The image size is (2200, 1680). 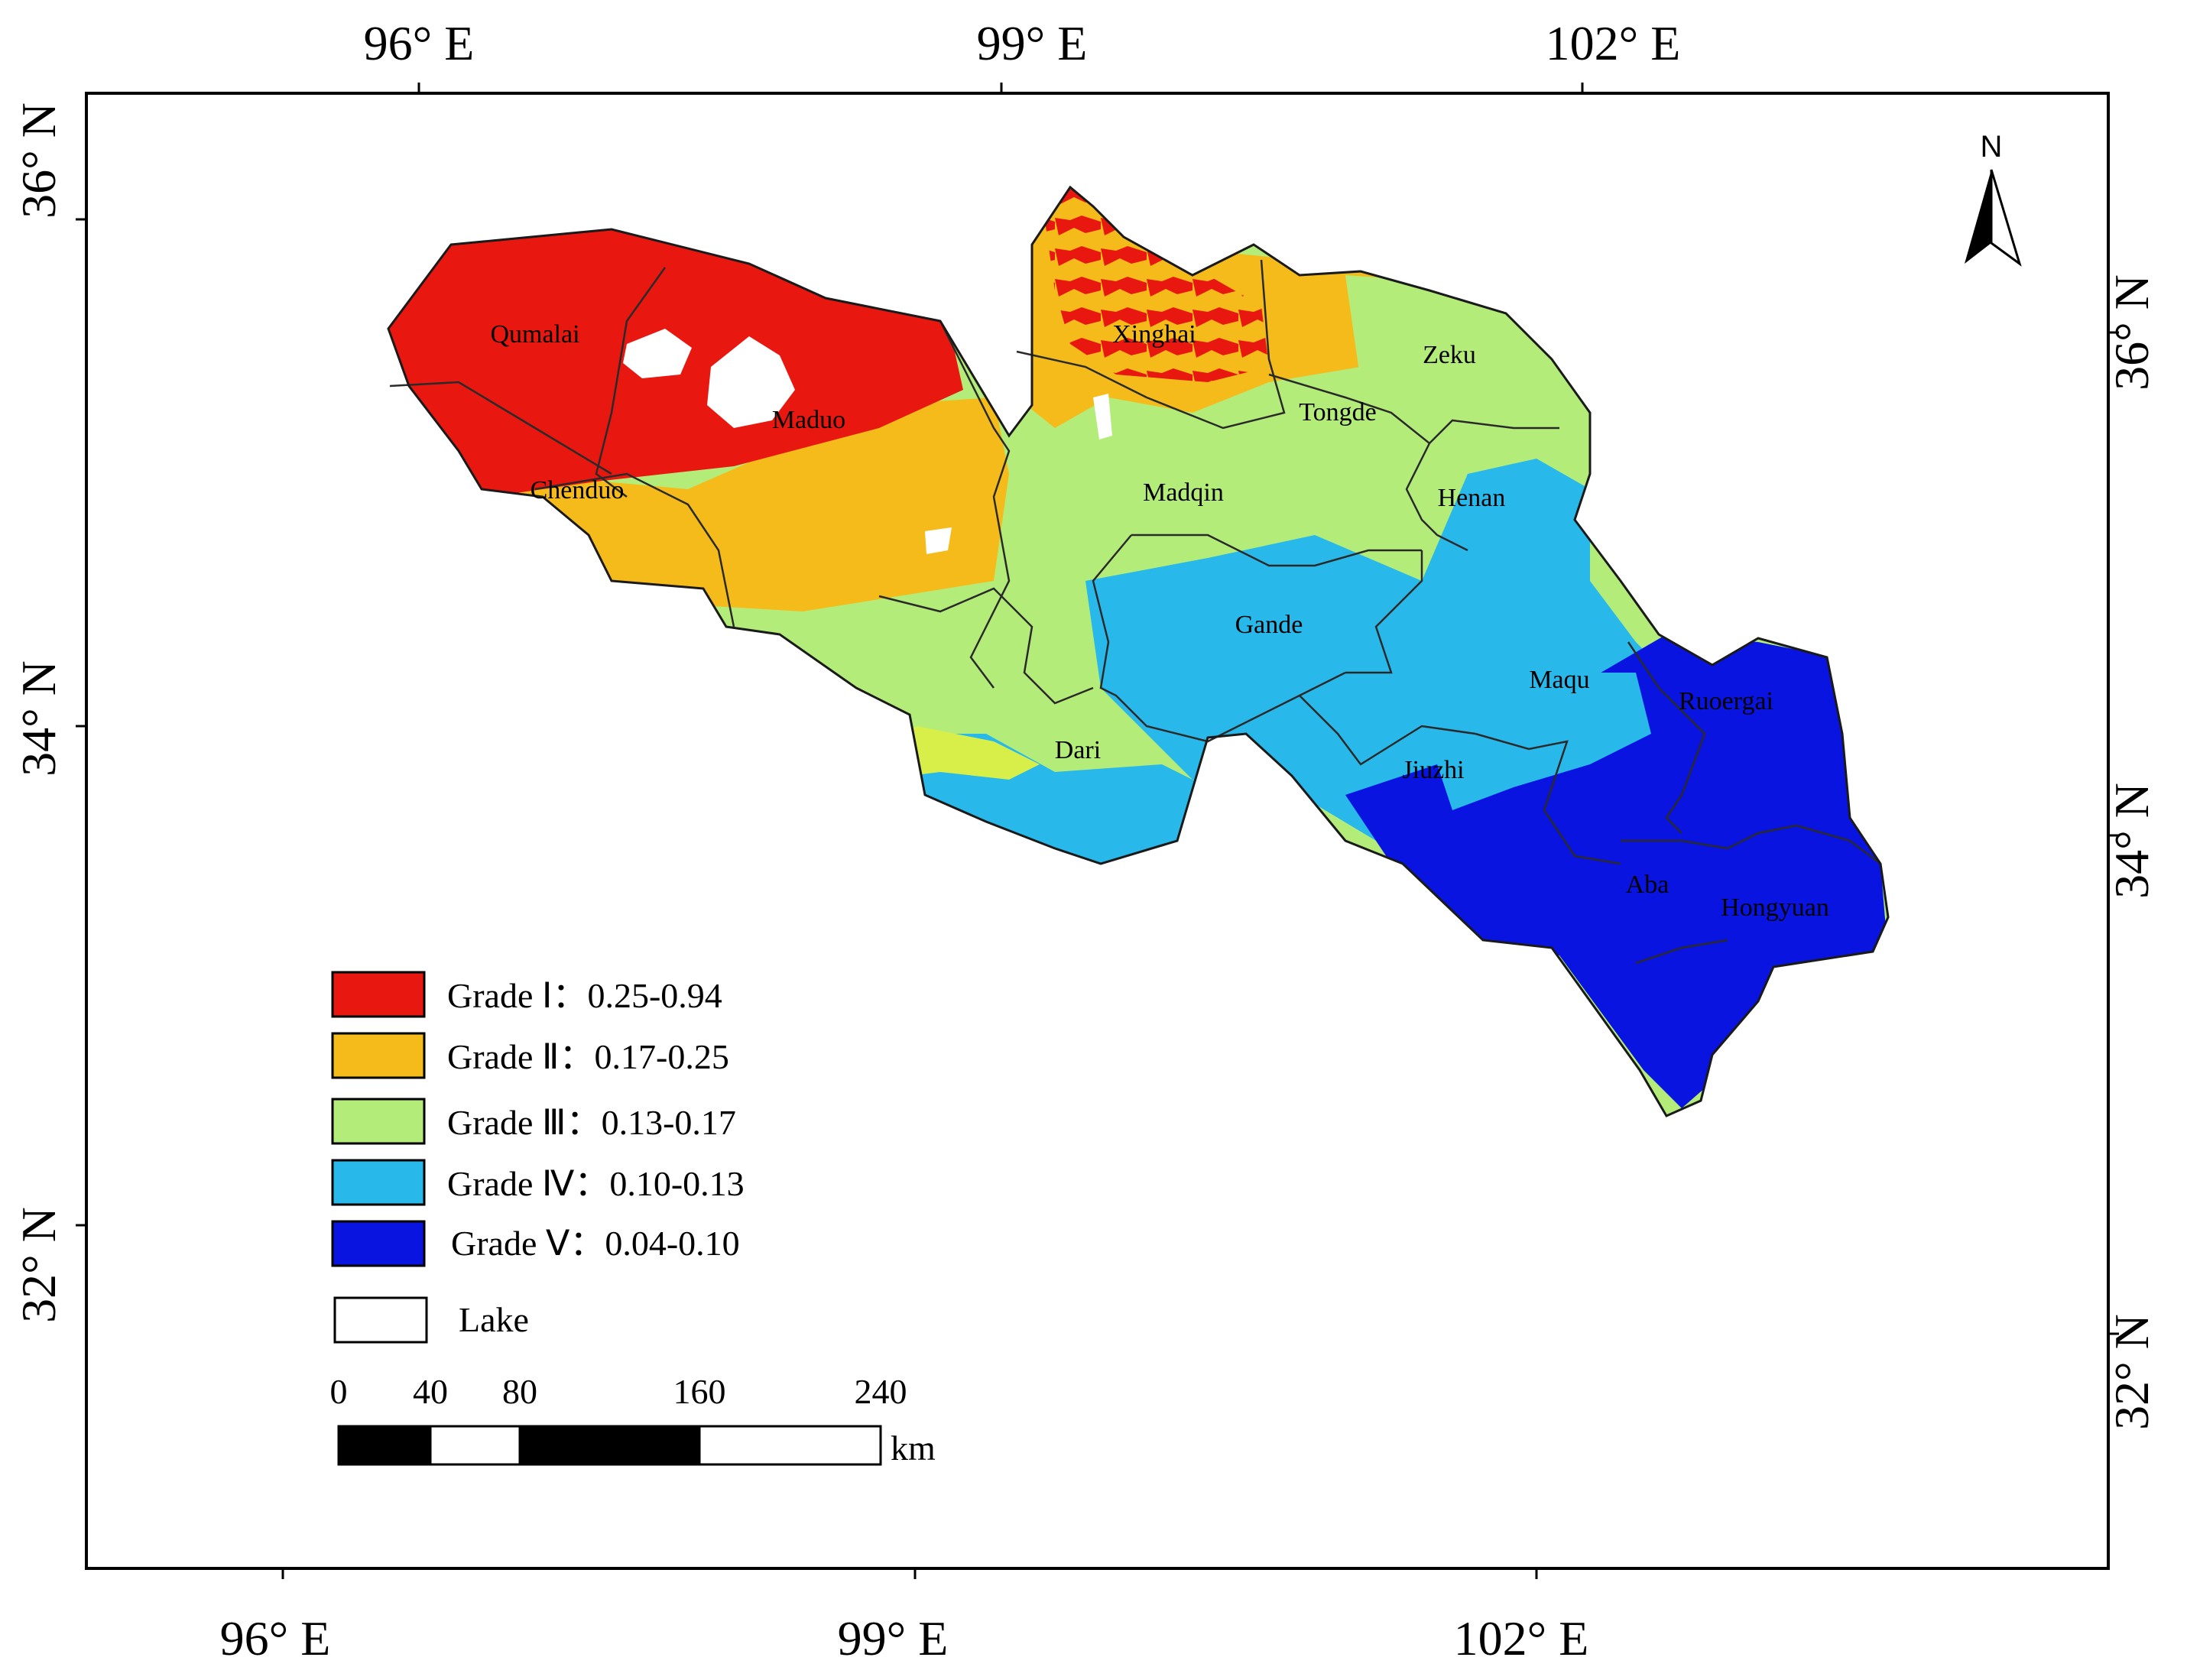 What do you see at coordinates (1681, 952) in the screenshot?
I see `boundary-hongyuan-south` at bounding box center [1681, 952].